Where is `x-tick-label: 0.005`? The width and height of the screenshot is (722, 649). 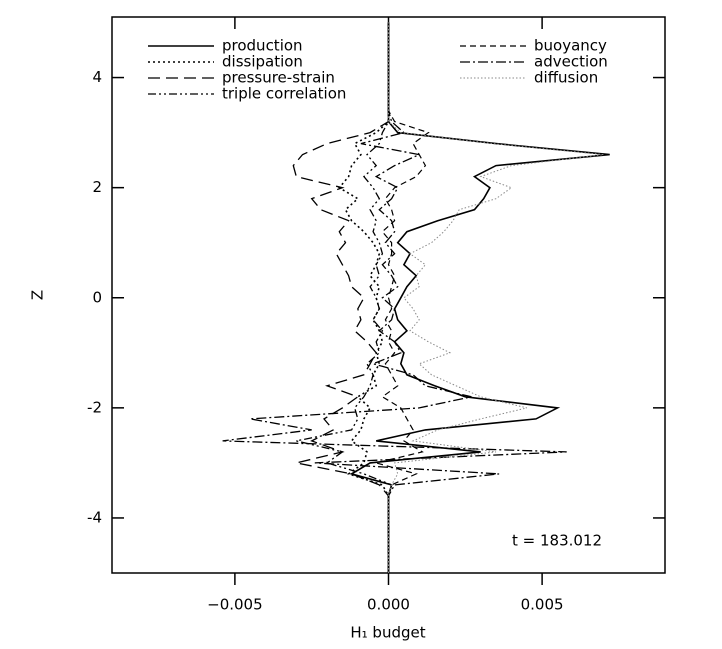
x-tick-label: 0.005 is located at coordinates (542, 605).